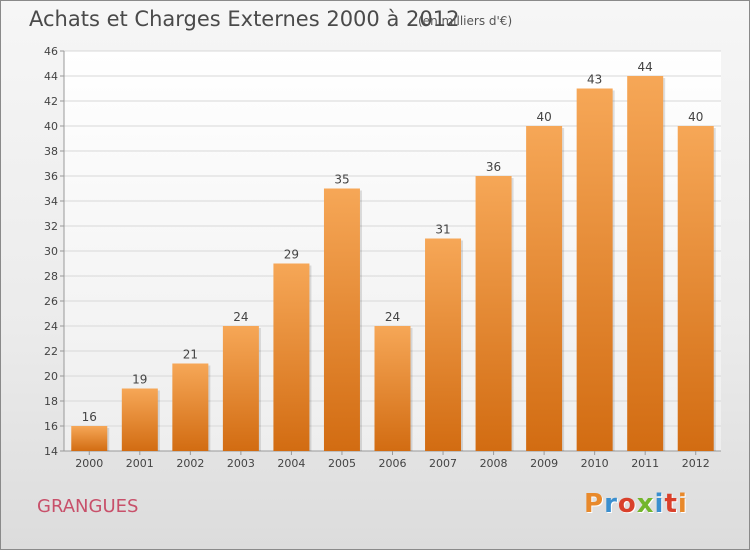  What do you see at coordinates (671, 504) in the screenshot?
I see `logo-letter: t` at bounding box center [671, 504].